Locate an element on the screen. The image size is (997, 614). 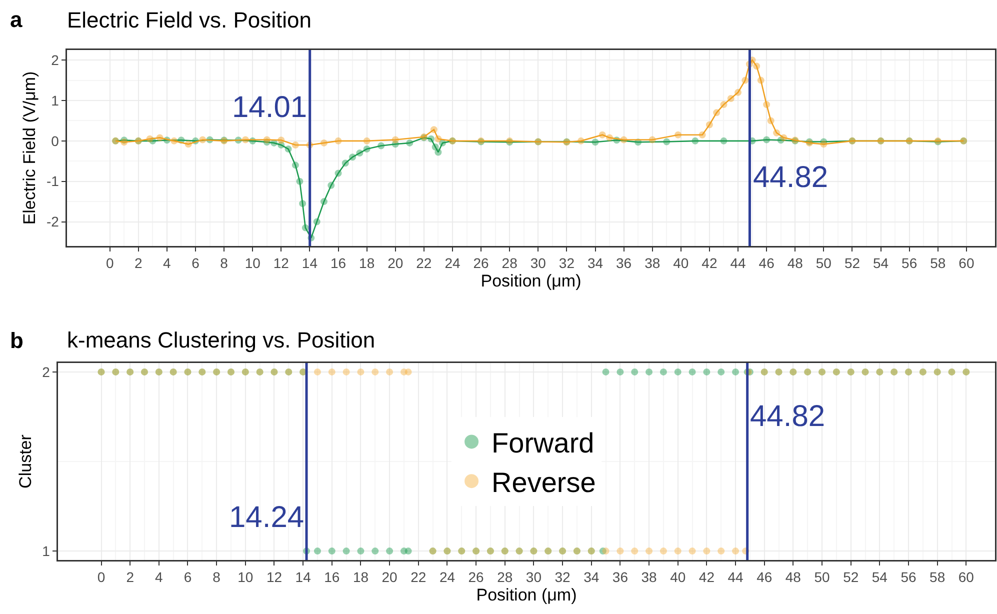
y-tick-label: 0 is located at coordinates (55, 140).